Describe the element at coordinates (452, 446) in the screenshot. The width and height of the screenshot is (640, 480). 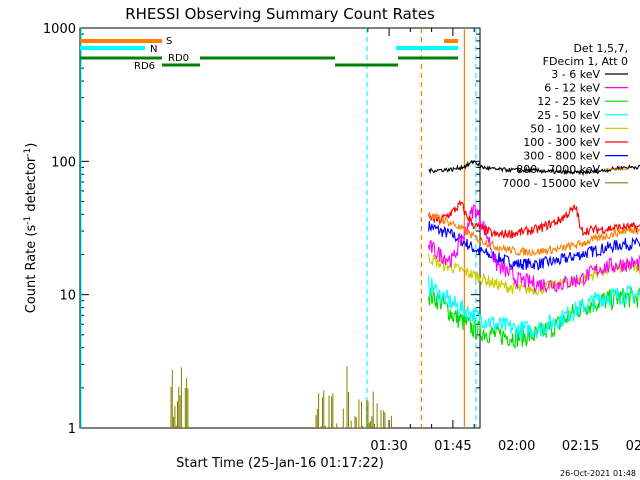
I see `x-tick-label: 01:45` at that location.